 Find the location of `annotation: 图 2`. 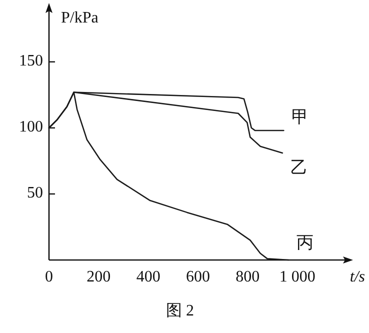

annotation: 图 2 is located at coordinates (180, 311).